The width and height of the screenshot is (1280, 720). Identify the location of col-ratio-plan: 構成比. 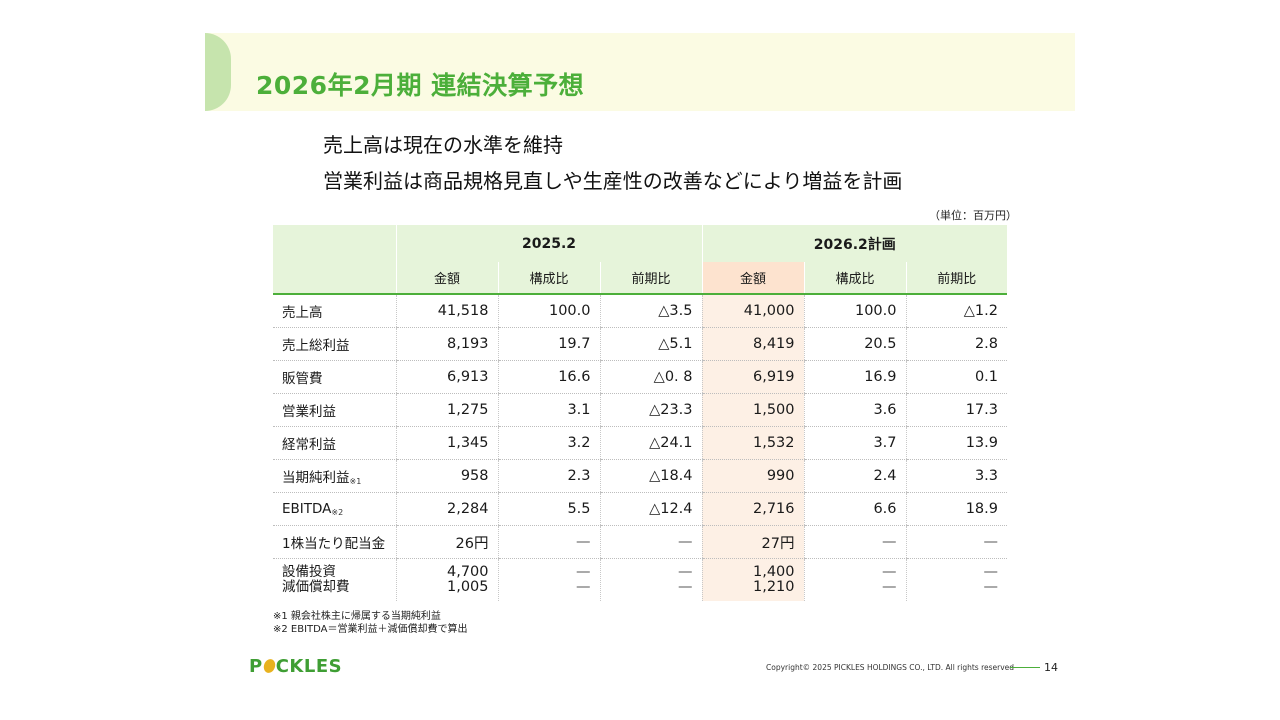
(854, 278).